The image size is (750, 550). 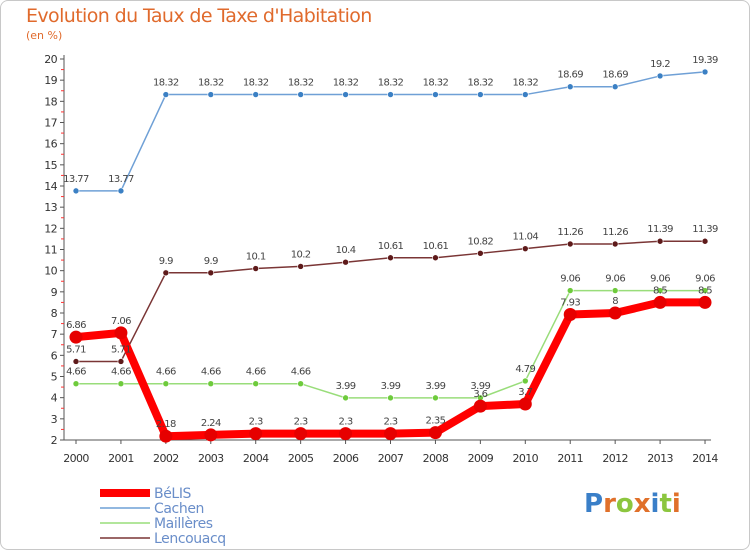 What do you see at coordinates (570, 458) in the screenshot?
I see `x-tick-label: 2011` at bounding box center [570, 458].